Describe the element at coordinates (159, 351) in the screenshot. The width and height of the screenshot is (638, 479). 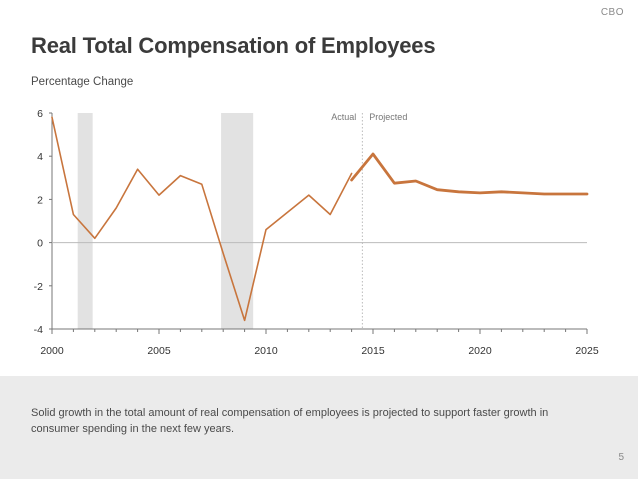
I see `x-tick-label: 2005` at that location.